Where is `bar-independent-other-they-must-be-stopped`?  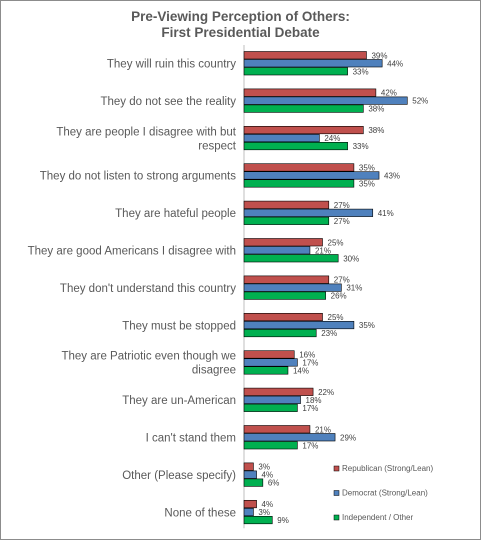
bar-independent-other-they-must-be-stopped is located at coordinates (280, 333).